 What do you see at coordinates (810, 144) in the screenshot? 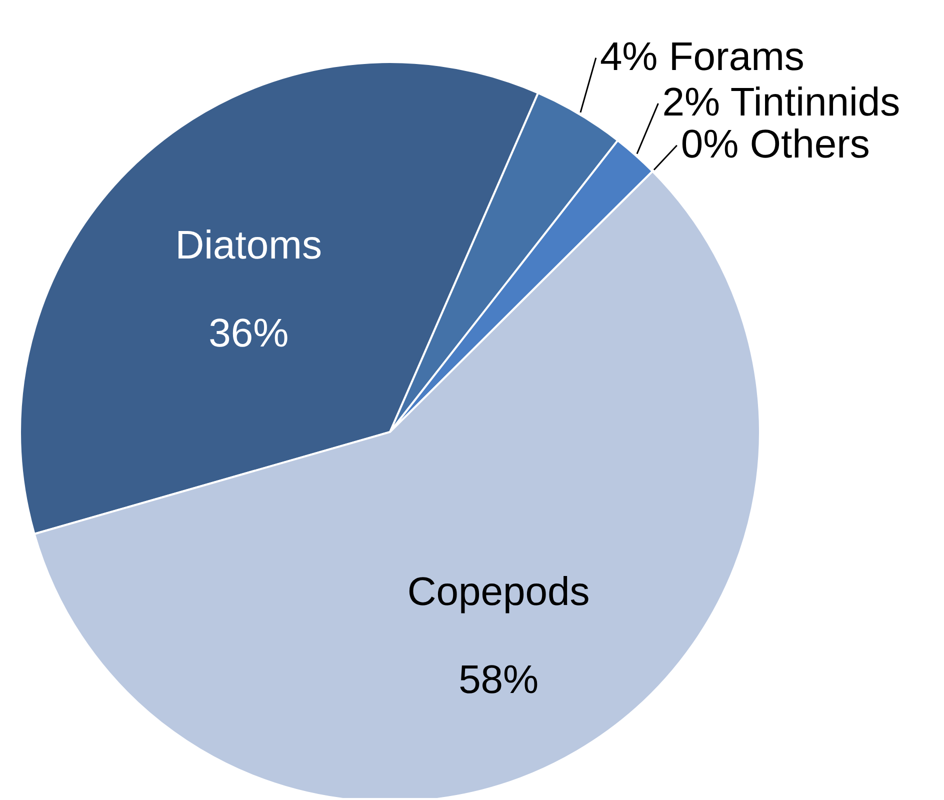
I see `legend-label: Others` at bounding box center [810, 144].